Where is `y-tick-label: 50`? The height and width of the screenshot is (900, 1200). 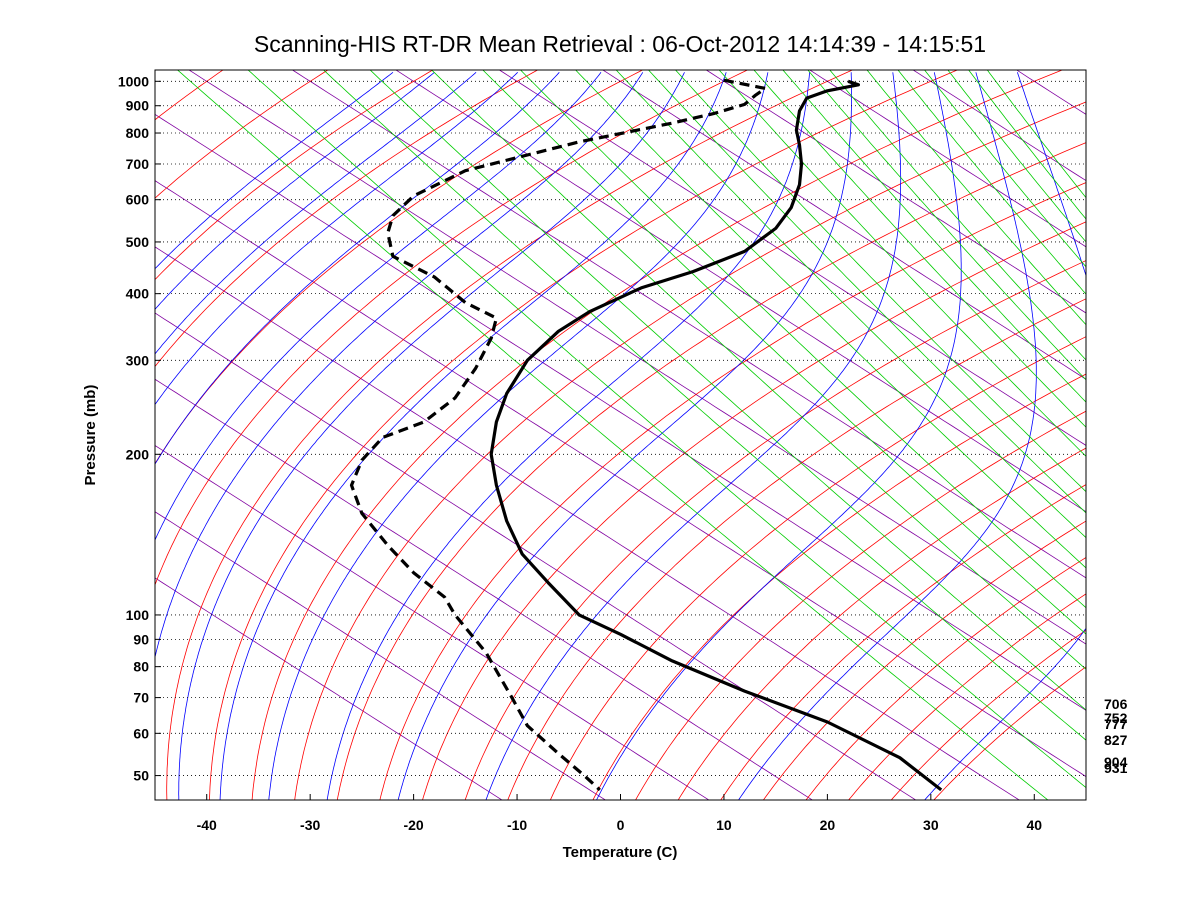
y-tick-label: 50 is located at coordinates (141, 776).